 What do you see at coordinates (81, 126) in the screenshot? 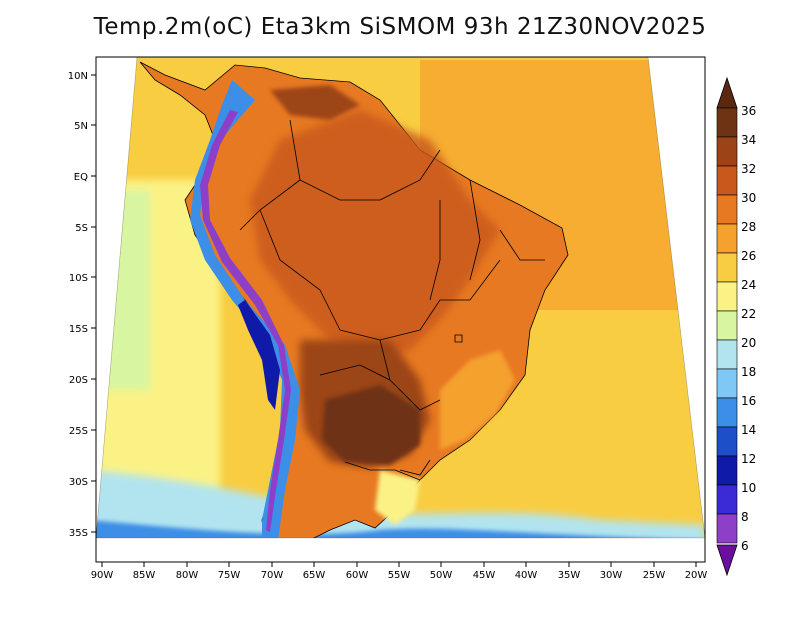
I see `lat-tick-label: 5N` at bounding box center [81, 126].